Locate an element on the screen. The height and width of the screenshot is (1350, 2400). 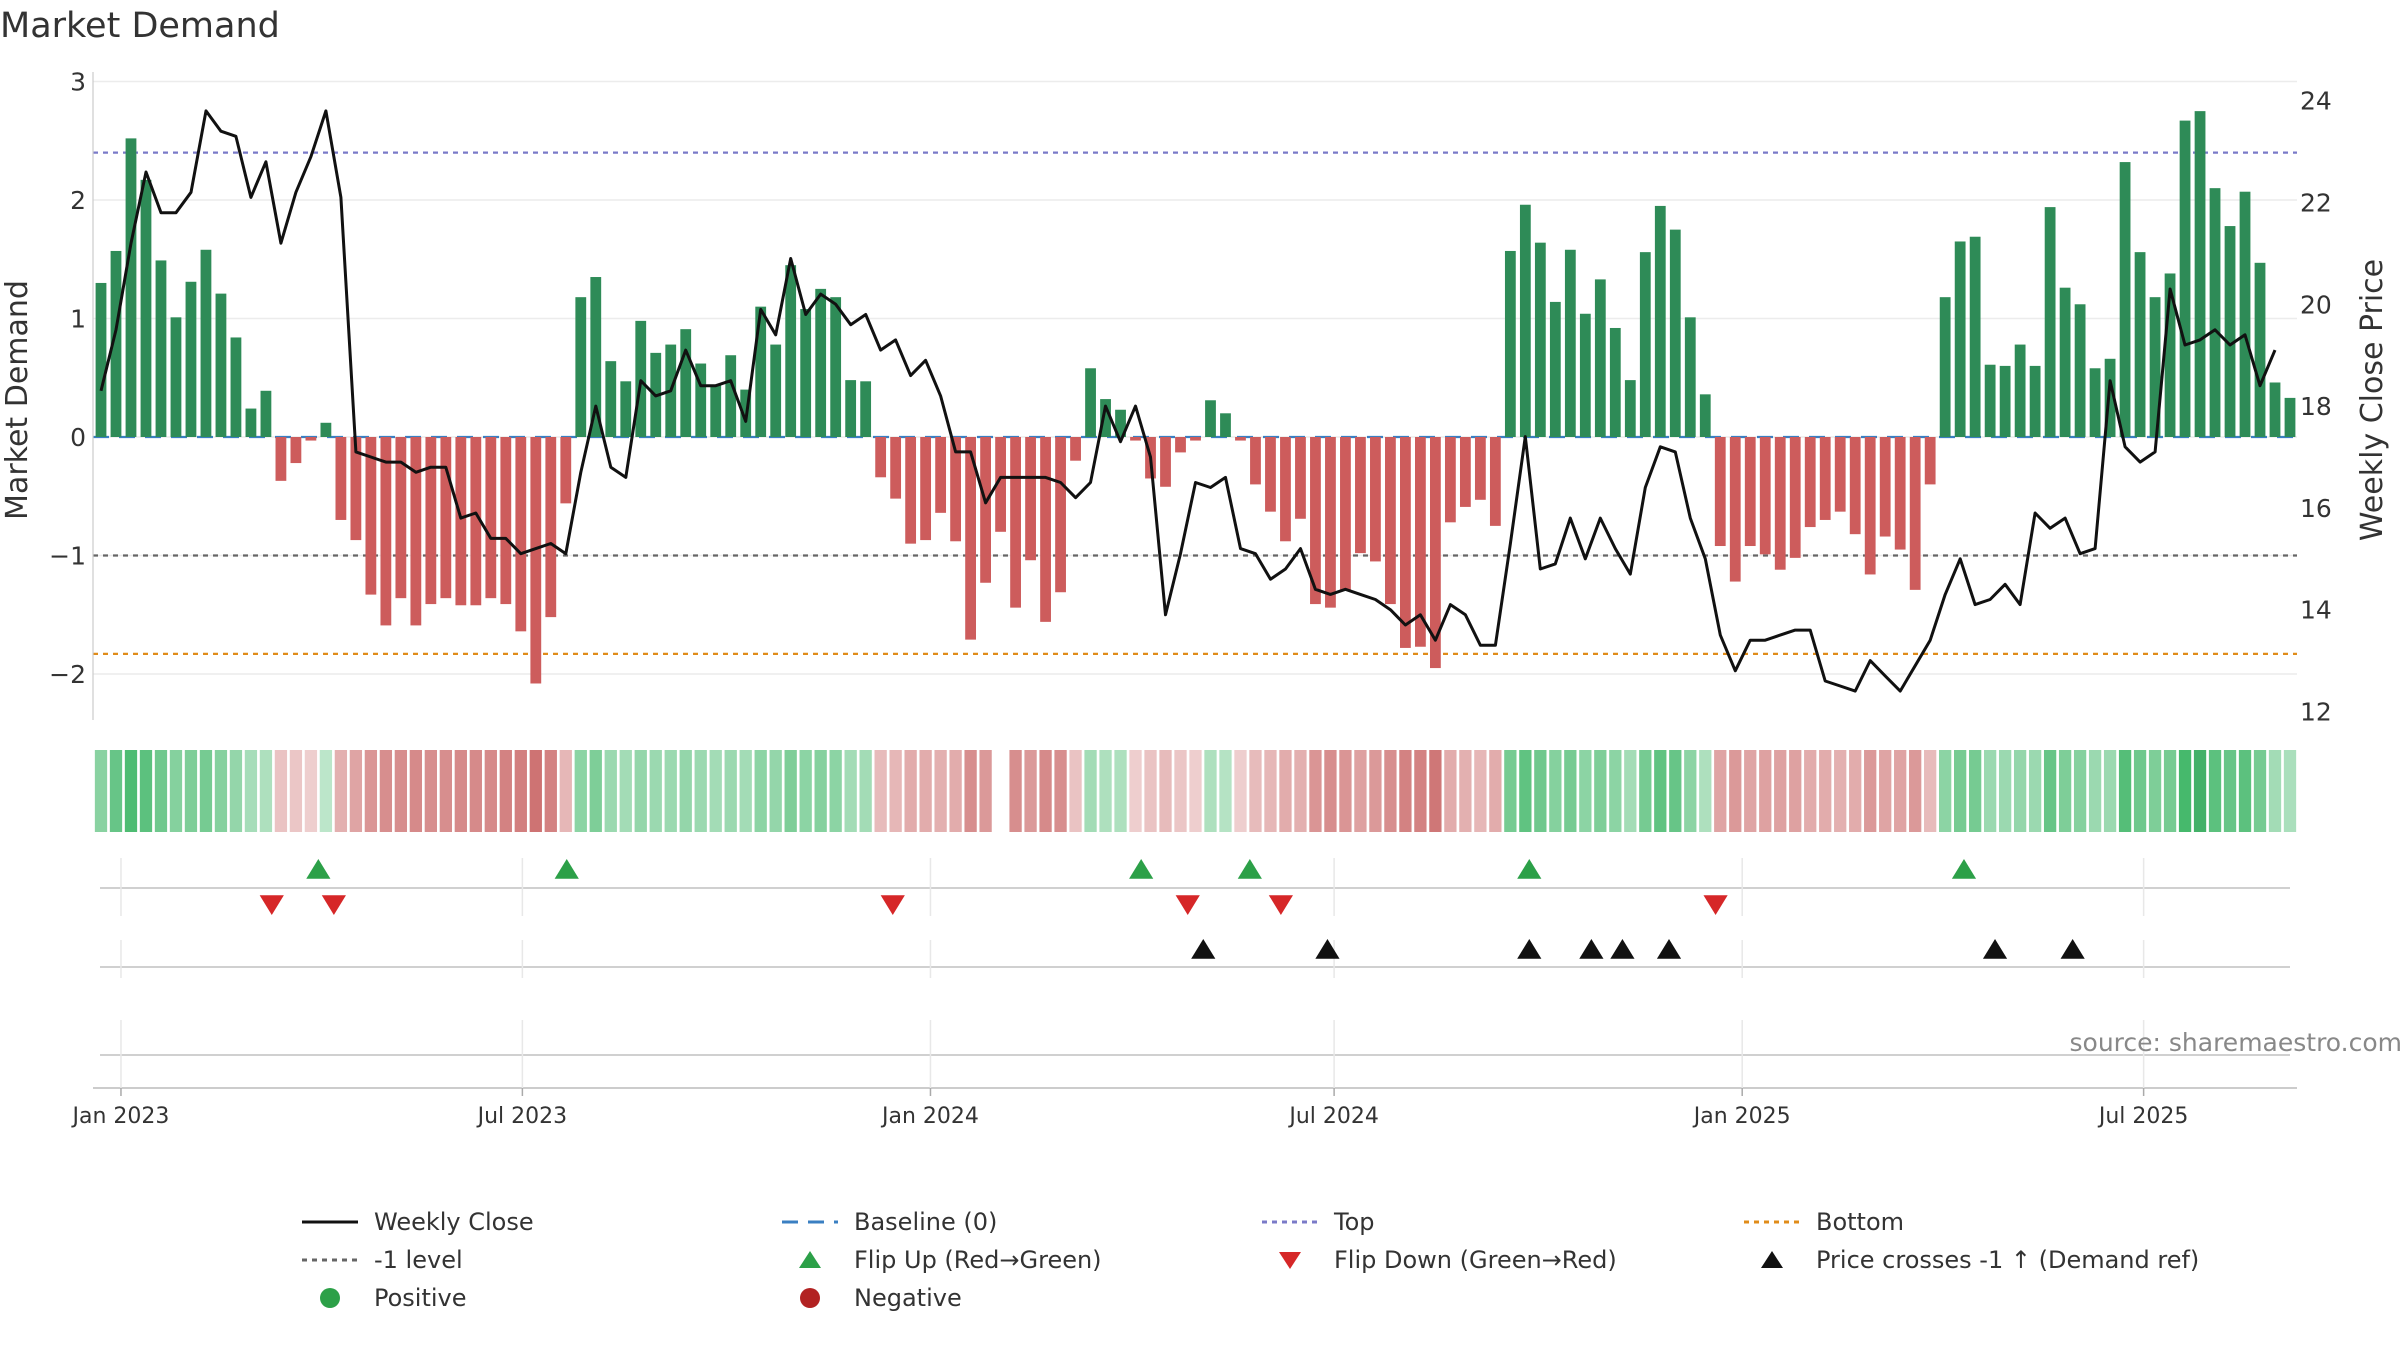
flip-down-marker is located at coordinates (1187, 905).